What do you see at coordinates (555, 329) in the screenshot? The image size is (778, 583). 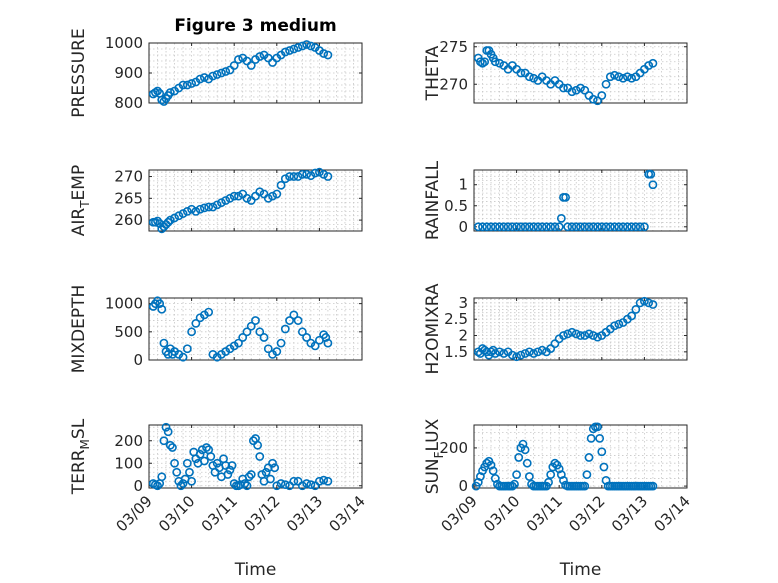 I see `subplot-6: 1.522.53 H2OMIXRA` at bounding box center [555, 329].